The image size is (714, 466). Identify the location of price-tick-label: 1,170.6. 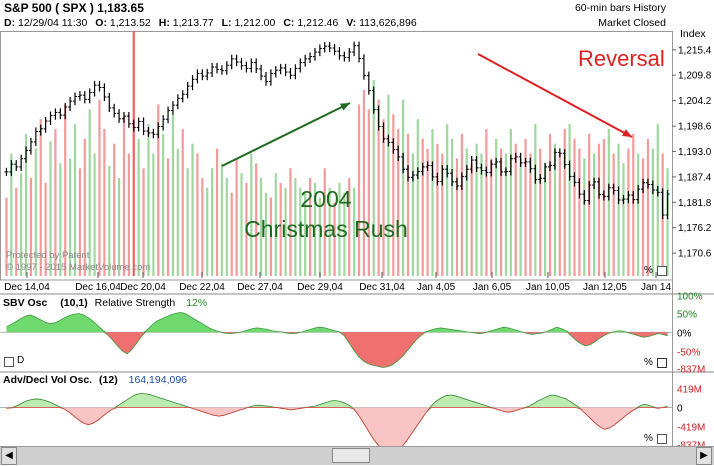
(695, 254).